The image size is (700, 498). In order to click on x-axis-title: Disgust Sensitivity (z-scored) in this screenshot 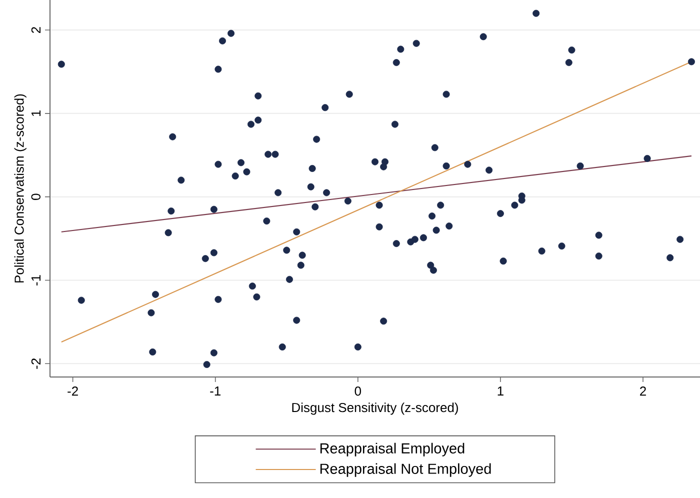, I will do `click(375, 408)`.